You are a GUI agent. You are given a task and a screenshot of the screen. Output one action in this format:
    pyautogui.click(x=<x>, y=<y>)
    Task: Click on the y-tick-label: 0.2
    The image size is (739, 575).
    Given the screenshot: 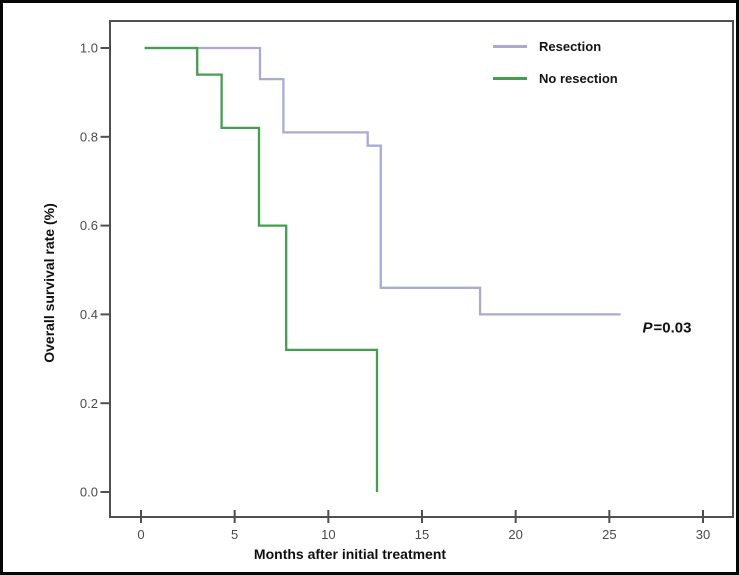 What is the action you would take?
    pyautogui.click(x=89, y=403)
    